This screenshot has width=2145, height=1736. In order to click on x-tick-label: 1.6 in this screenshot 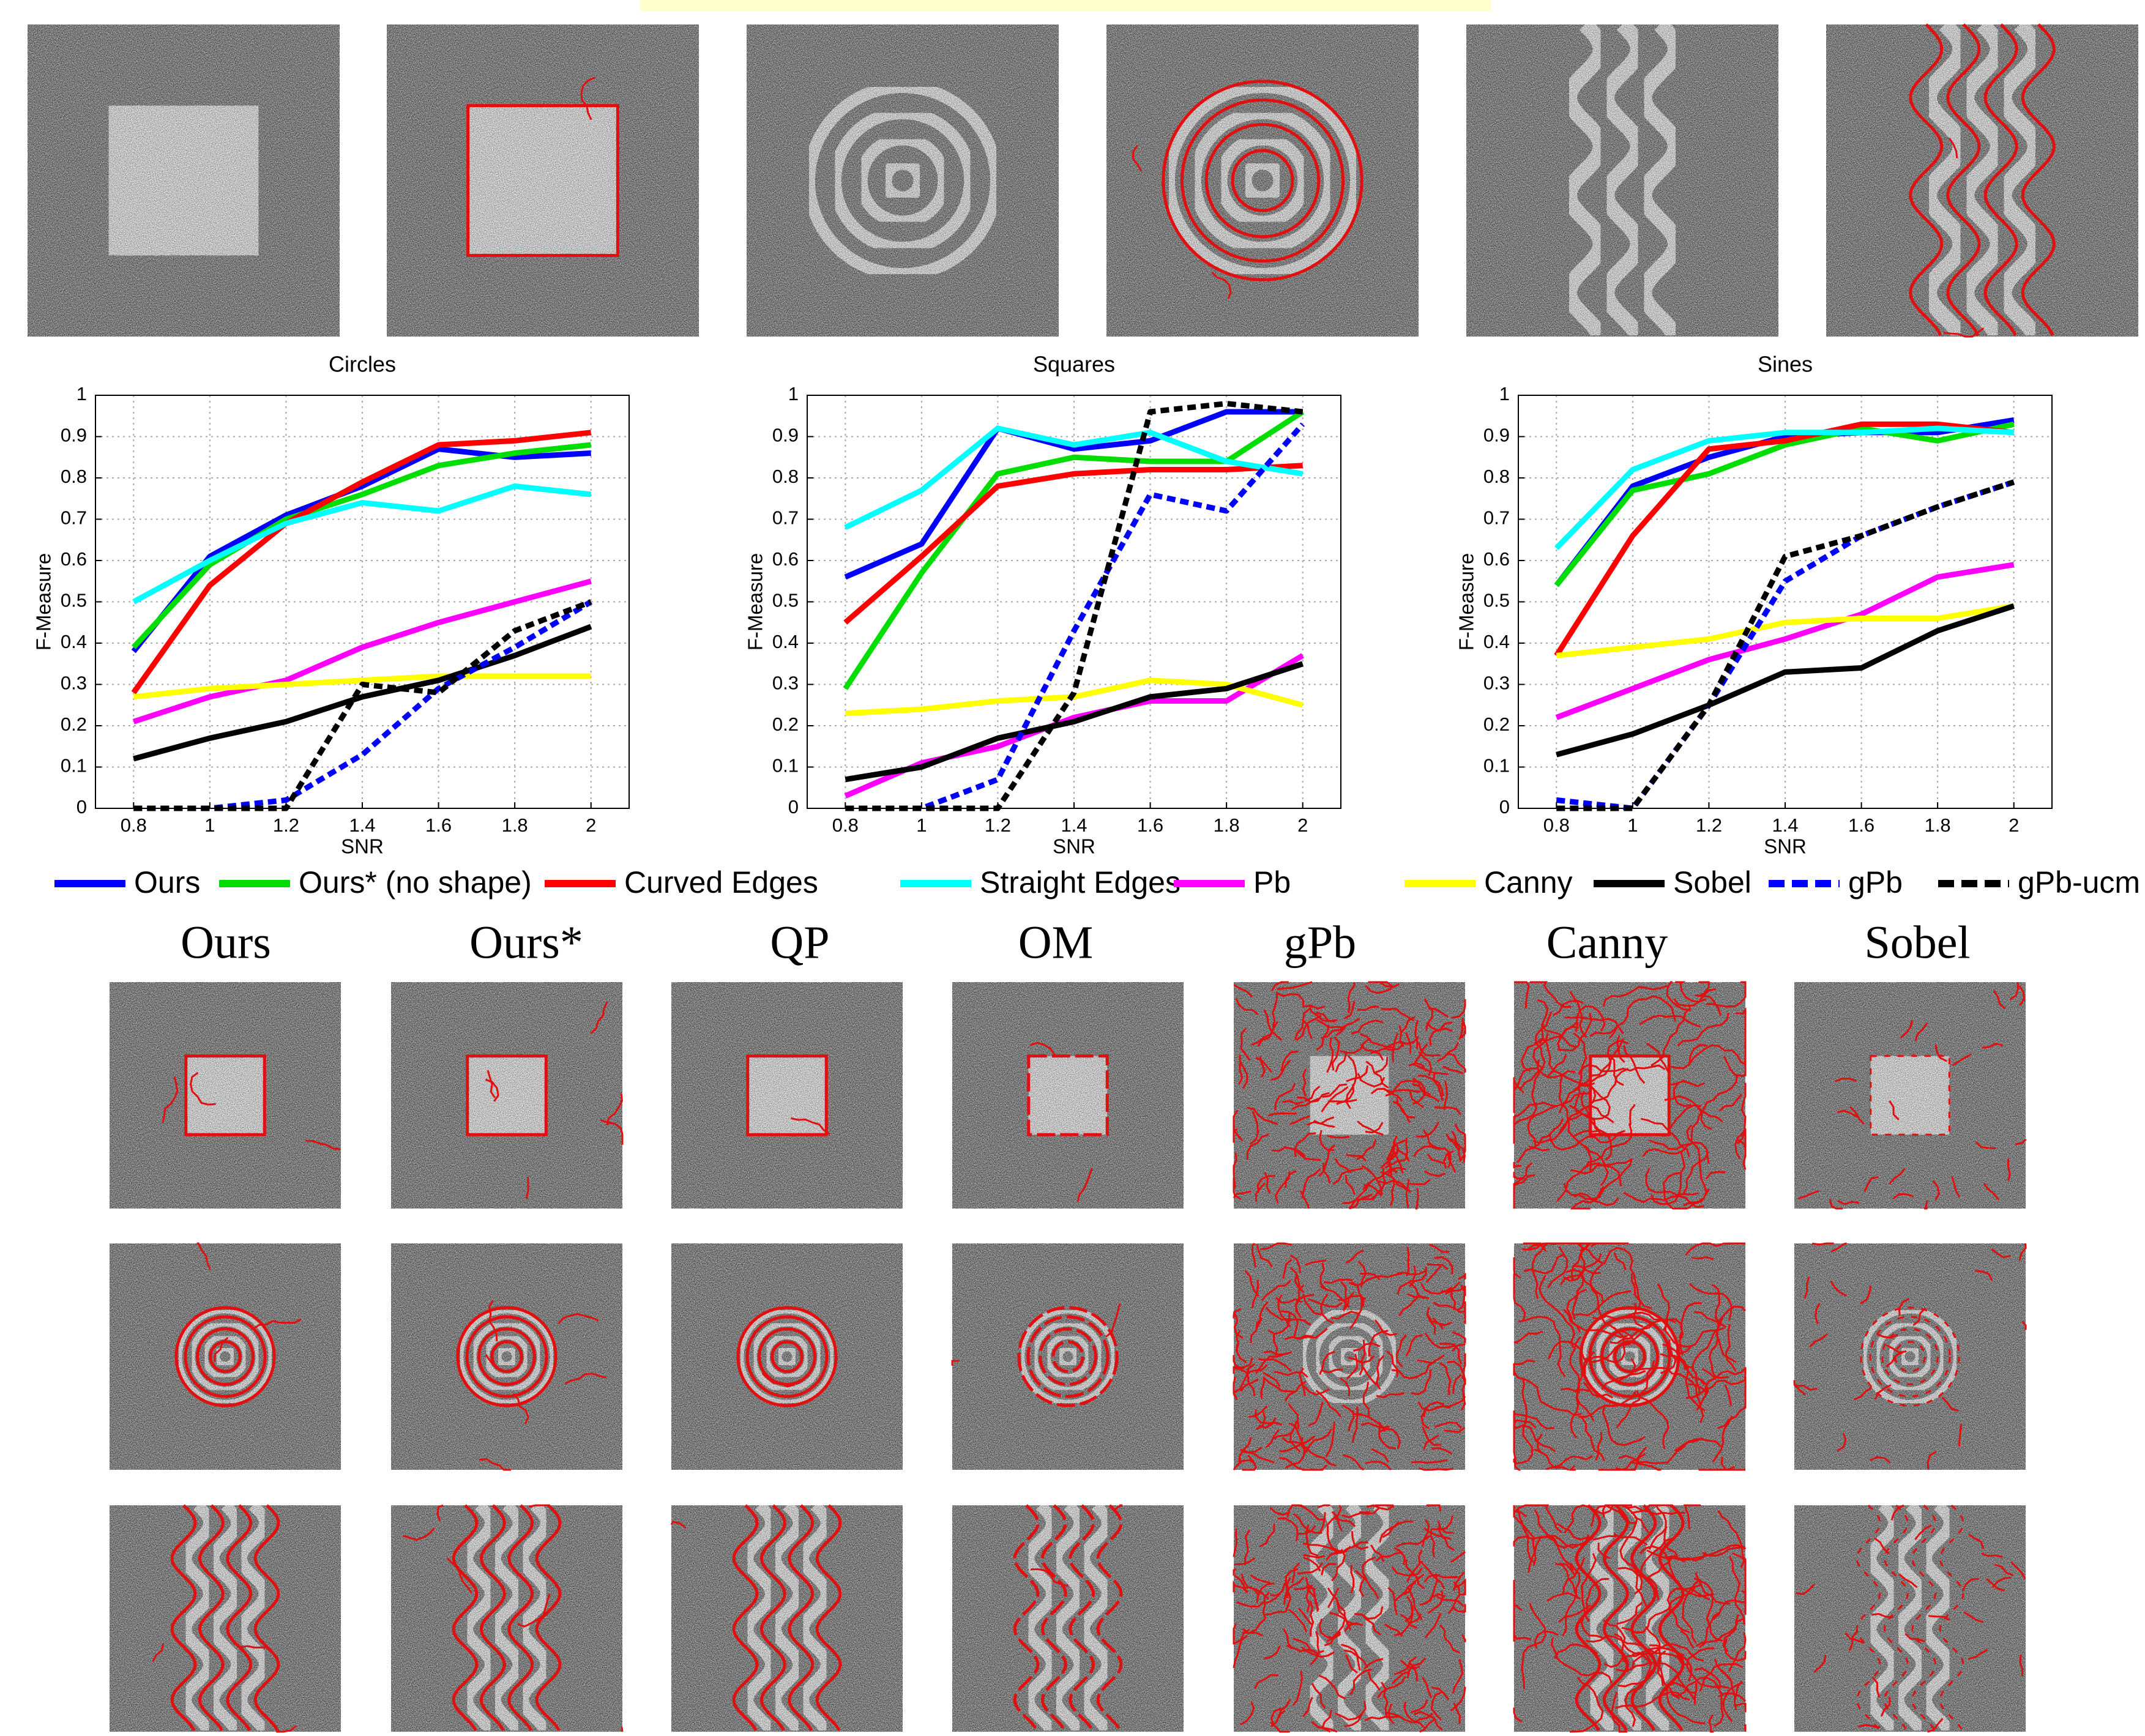, I will do `click(1861, 825)`.